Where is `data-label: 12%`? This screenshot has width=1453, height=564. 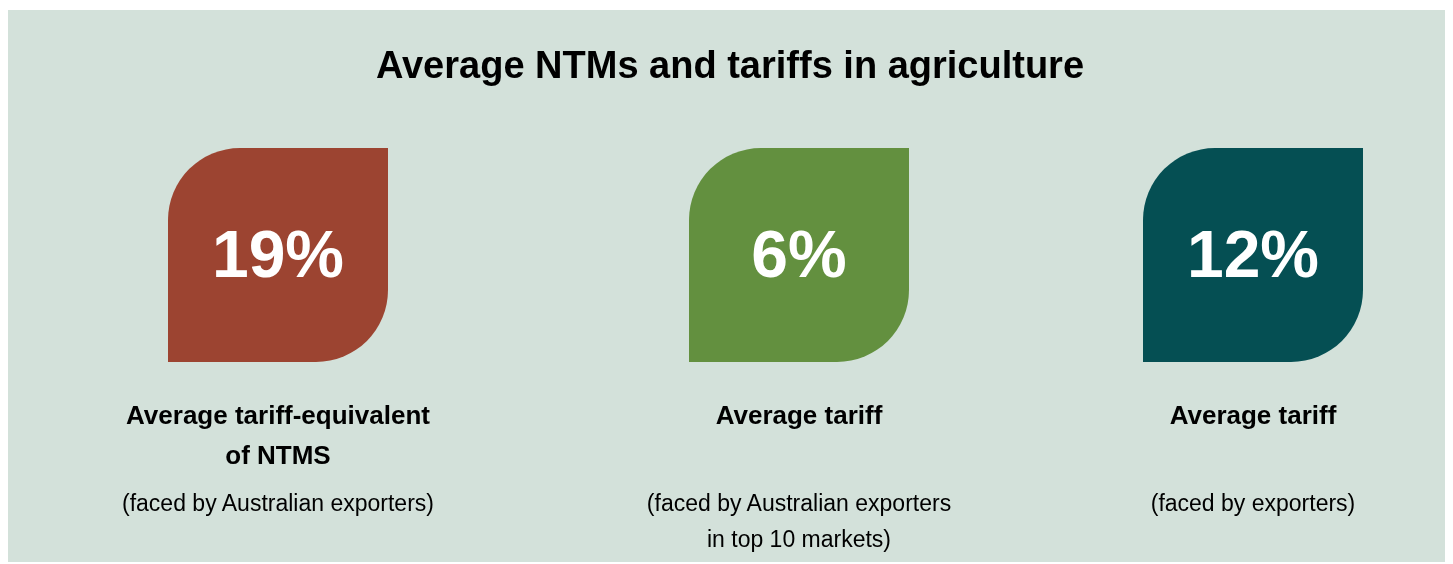 data-label: 12% is located at coordinates (1253, 254).